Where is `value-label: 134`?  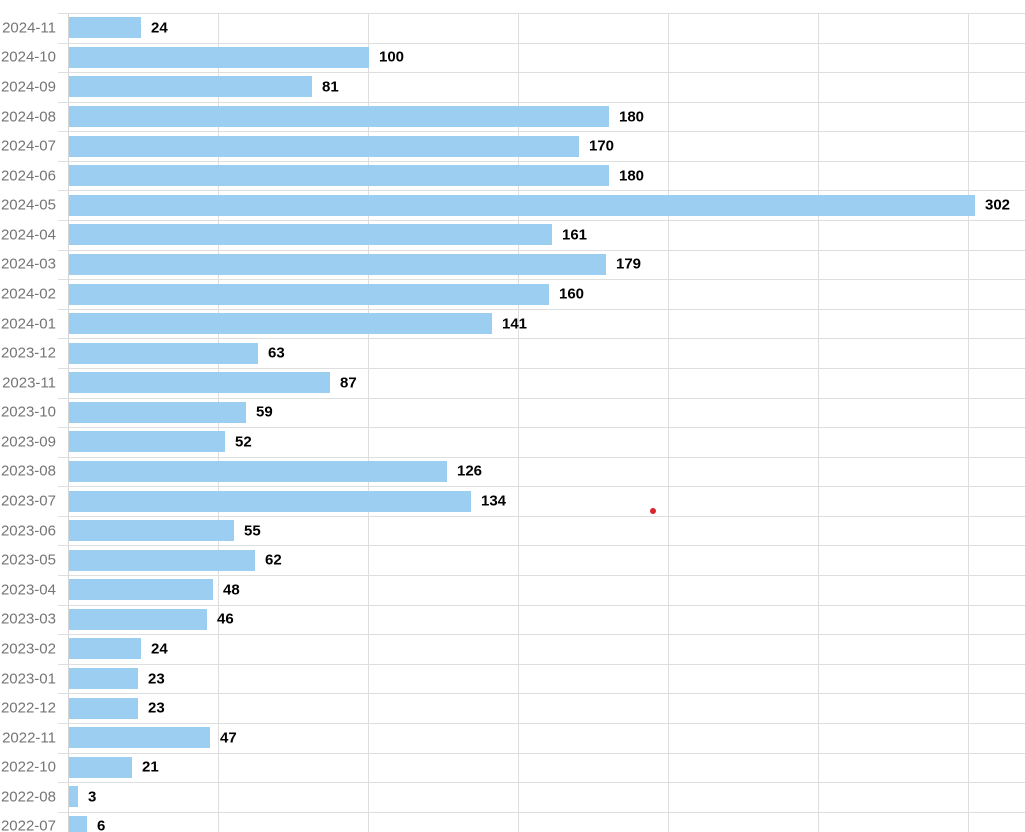 value-label: 134 is located at coordinates (494, 501).